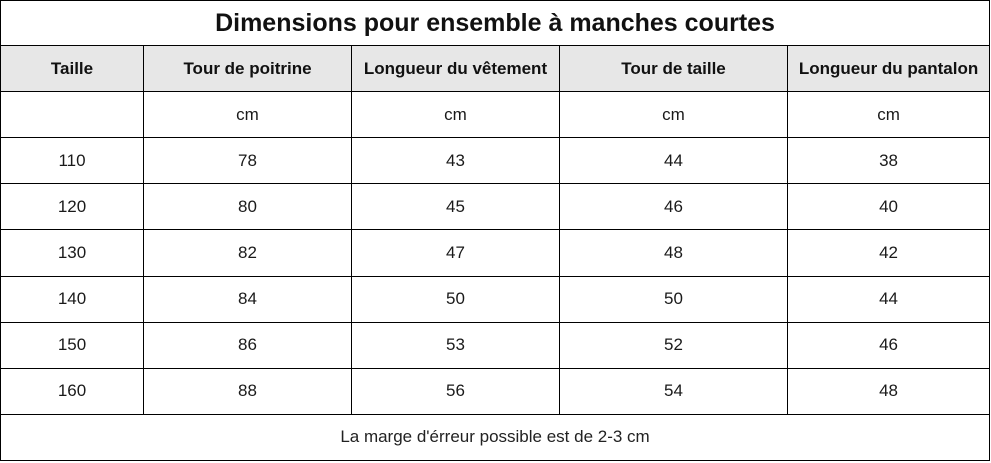 This screenshot has width=991, height=463. I want to click on table-cell: 80, so click(247, 207).